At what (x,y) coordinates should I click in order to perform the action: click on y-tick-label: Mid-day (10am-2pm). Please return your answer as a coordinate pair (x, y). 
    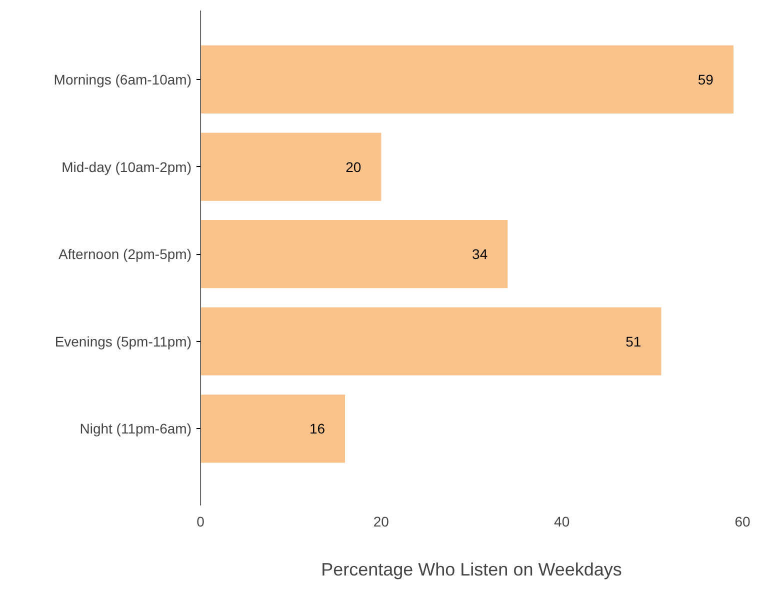
    Looking at the image, I should click on (127, 166).